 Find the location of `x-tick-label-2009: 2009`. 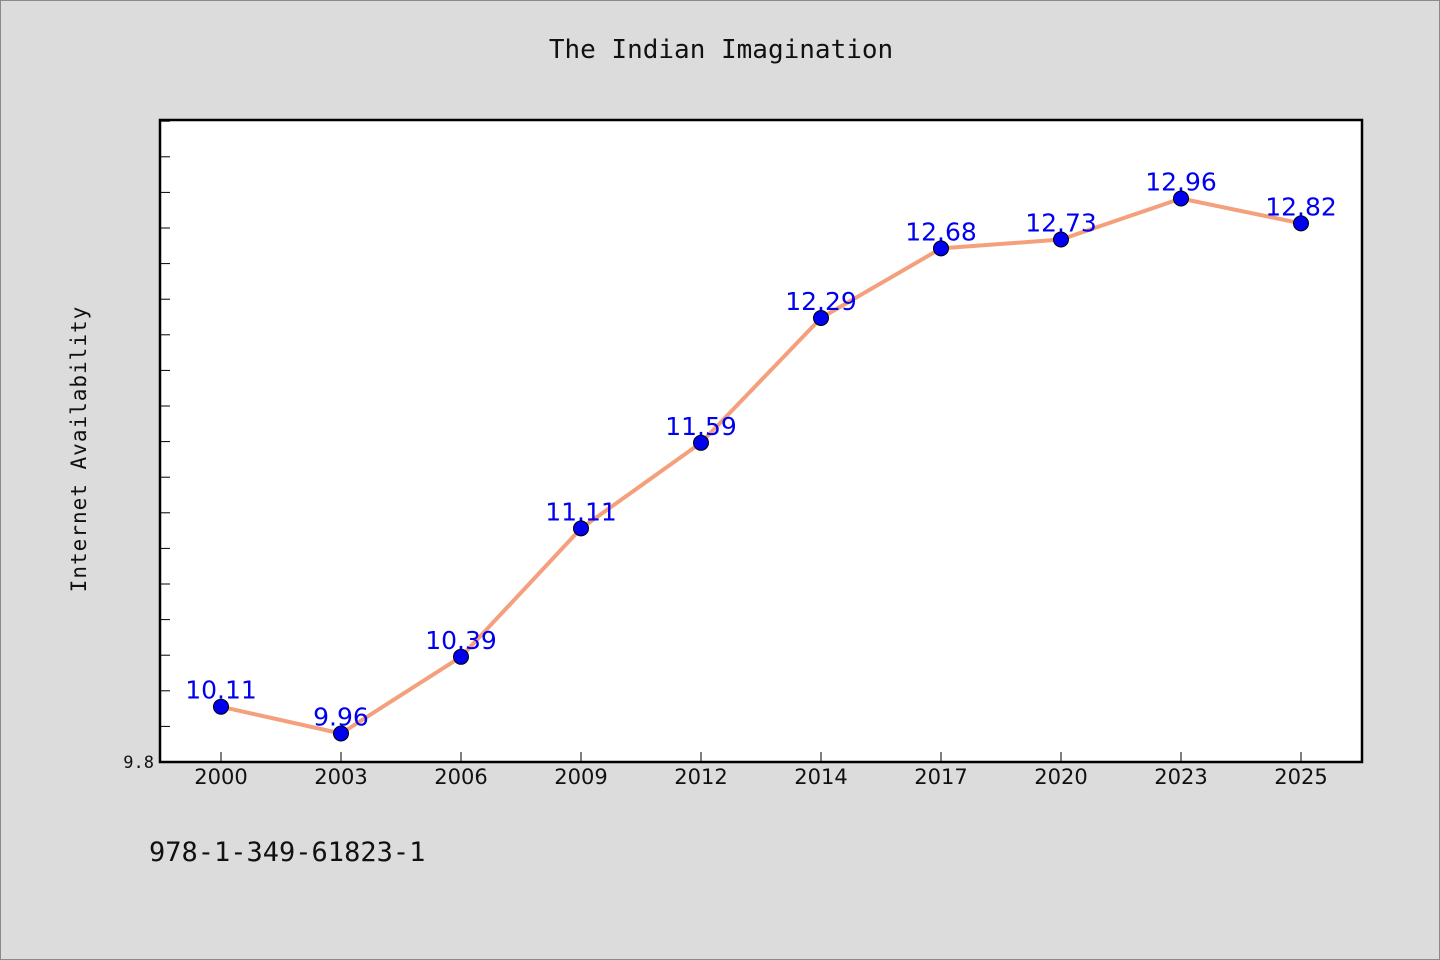

x-tick-label-2009: 2009 is located at coordinates (580, 777).